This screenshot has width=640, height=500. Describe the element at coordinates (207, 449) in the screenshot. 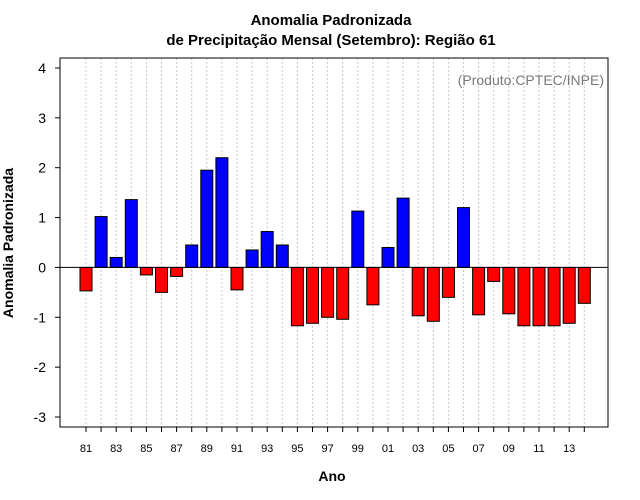

I see `x-tick-label: 89` at that location.